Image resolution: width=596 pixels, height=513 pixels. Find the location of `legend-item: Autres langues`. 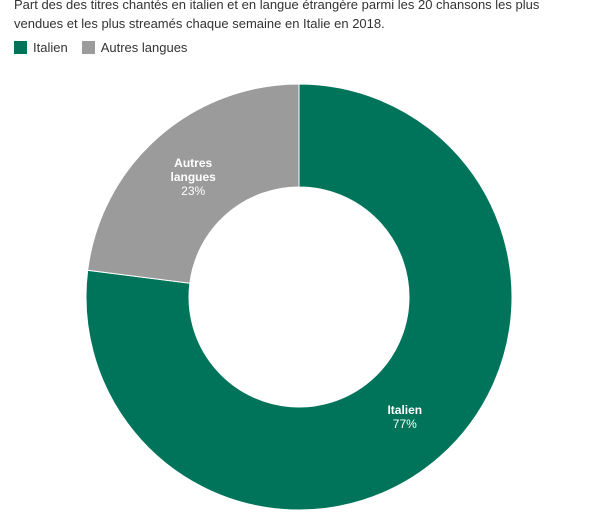

legend-item: Autres langues is located at coordinates (134, 47).